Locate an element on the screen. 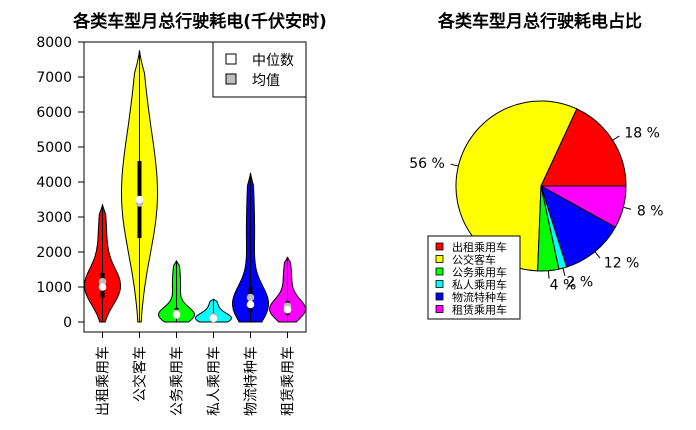 The width and height of the screenshot is (696, 430). pie-chart-title: 各类车型月总行驶耗电占比 is located at coordinates (539, 21).